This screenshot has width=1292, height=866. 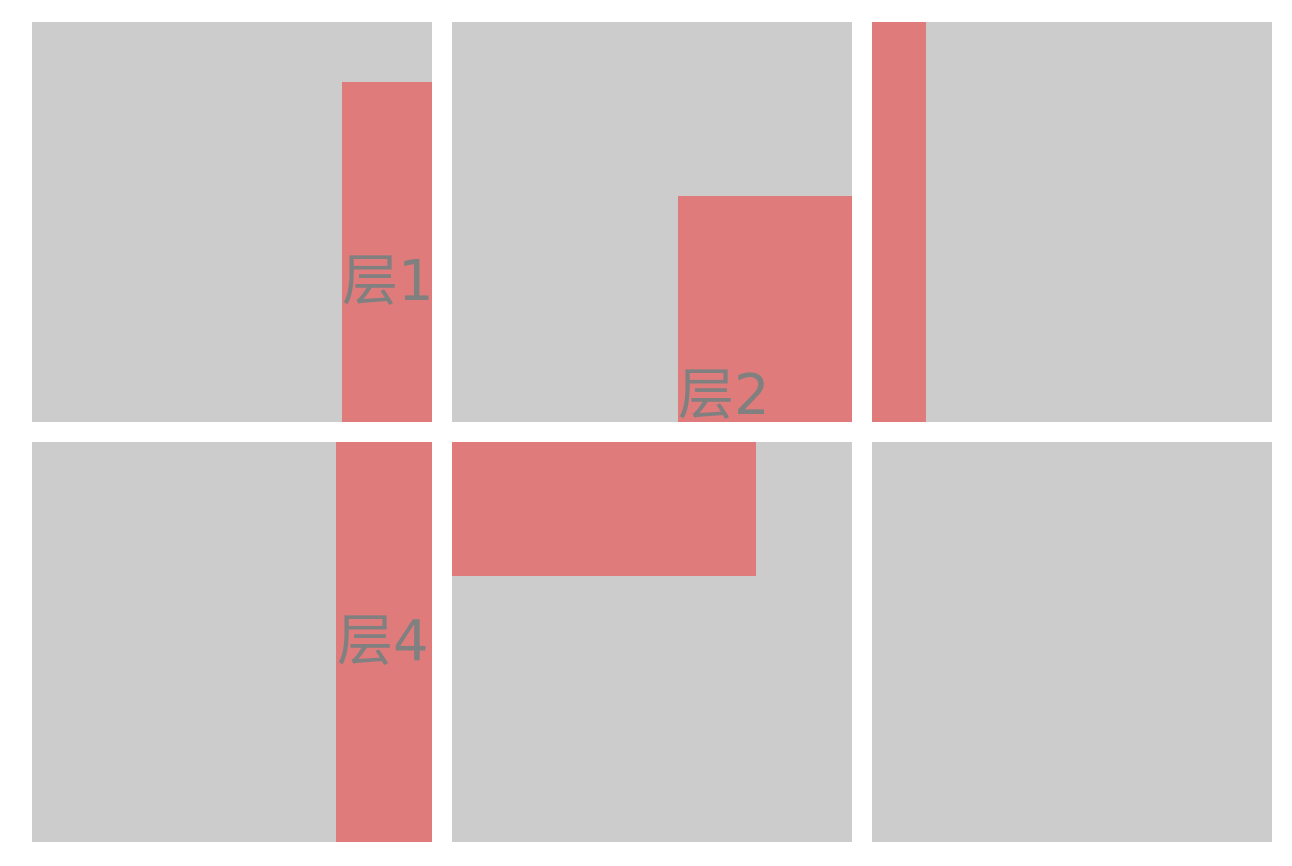 I want to click on layer-panel-4: 层4, so click(x=232, y=642).